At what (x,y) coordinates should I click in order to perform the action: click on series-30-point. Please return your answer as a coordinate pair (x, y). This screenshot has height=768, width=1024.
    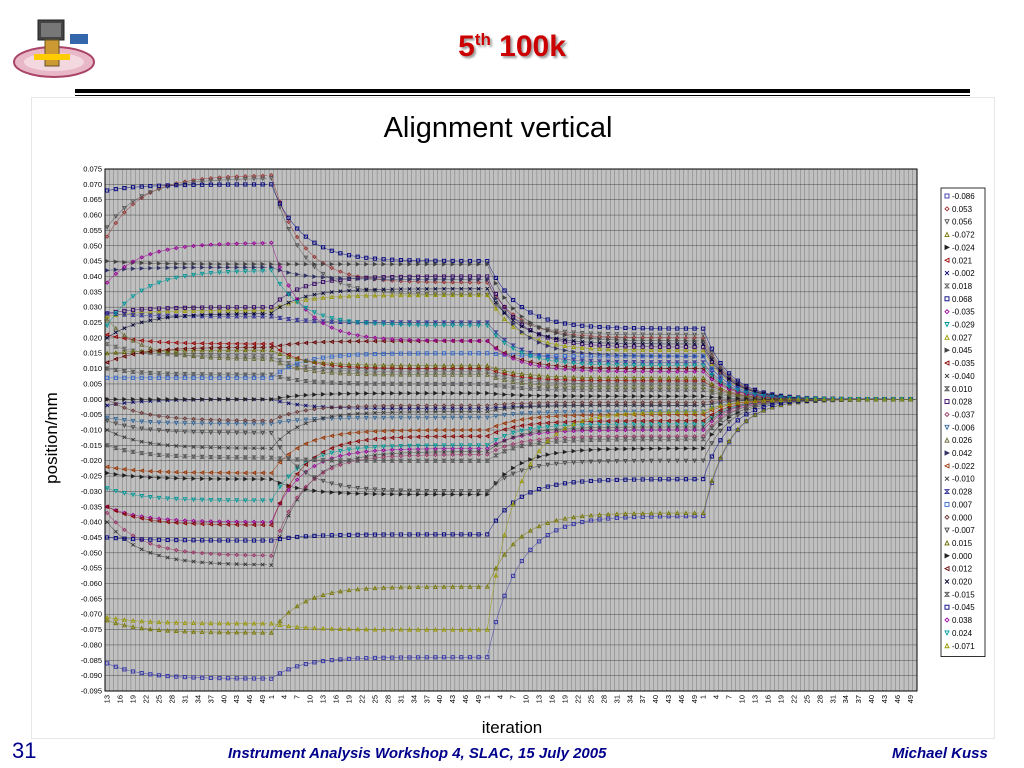
    Looking at the image, I should click on (340, 341).